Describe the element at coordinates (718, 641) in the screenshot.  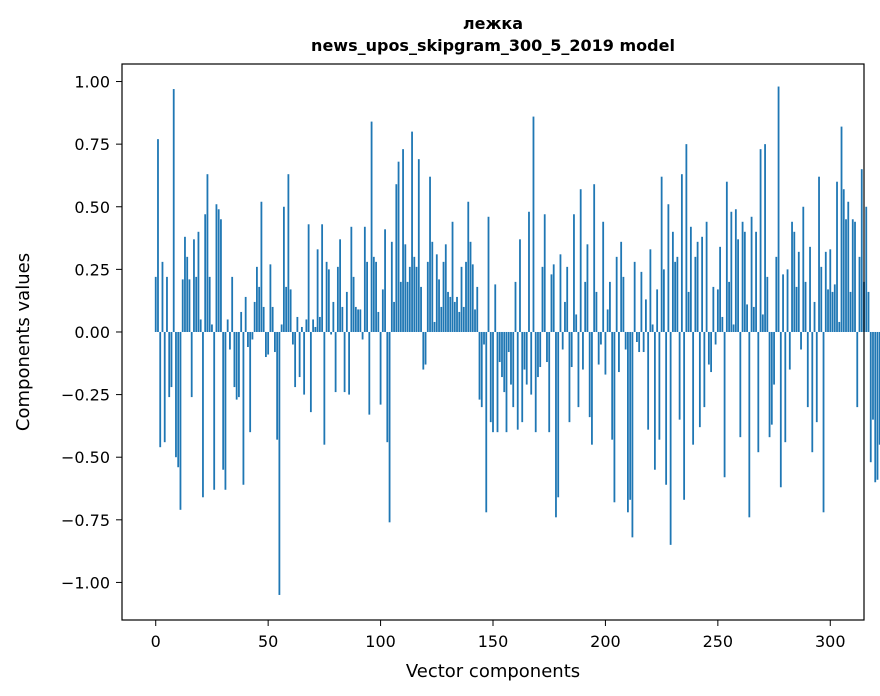
I see `x-tick-label: 250` at that location.